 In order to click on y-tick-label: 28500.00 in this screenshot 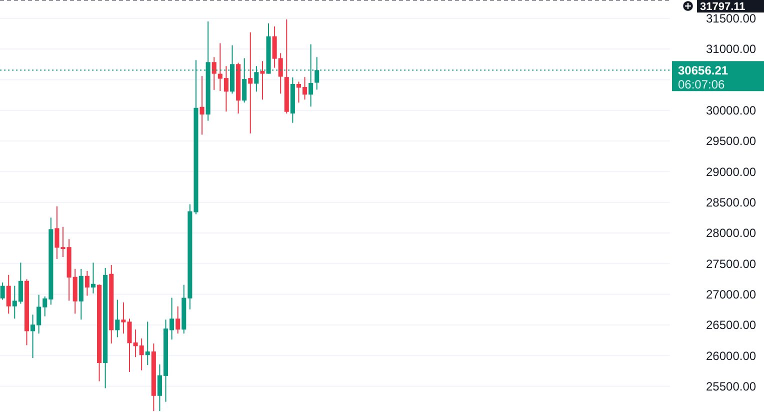, I will do `click(731, 203)`.